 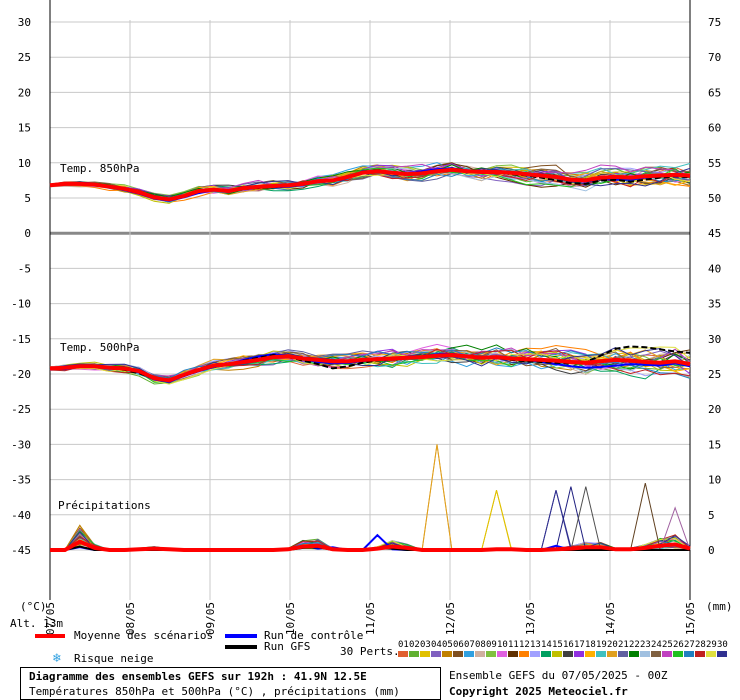 I want to click on x-tick-label: 13/05, so click(x=530, y=618).